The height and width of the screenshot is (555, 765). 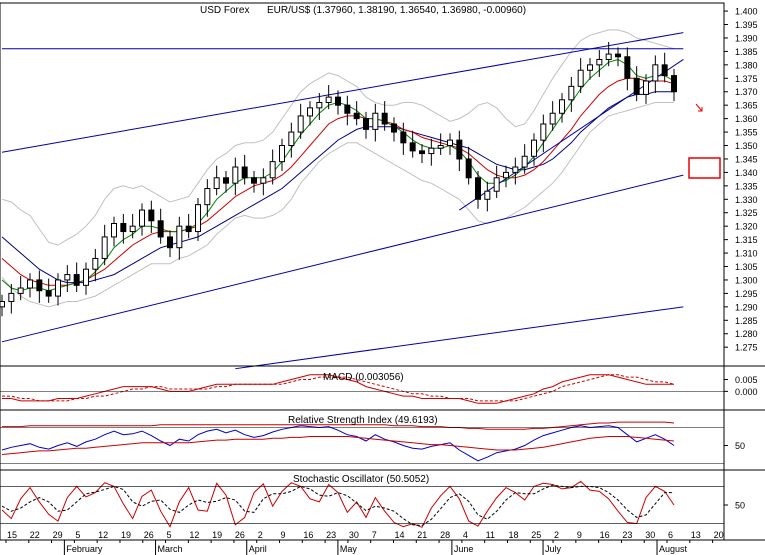 What do you see at coordinates (58, 535) in the screenshot?
I see `date-tick-label: 29` at bounding box center [58, 535].